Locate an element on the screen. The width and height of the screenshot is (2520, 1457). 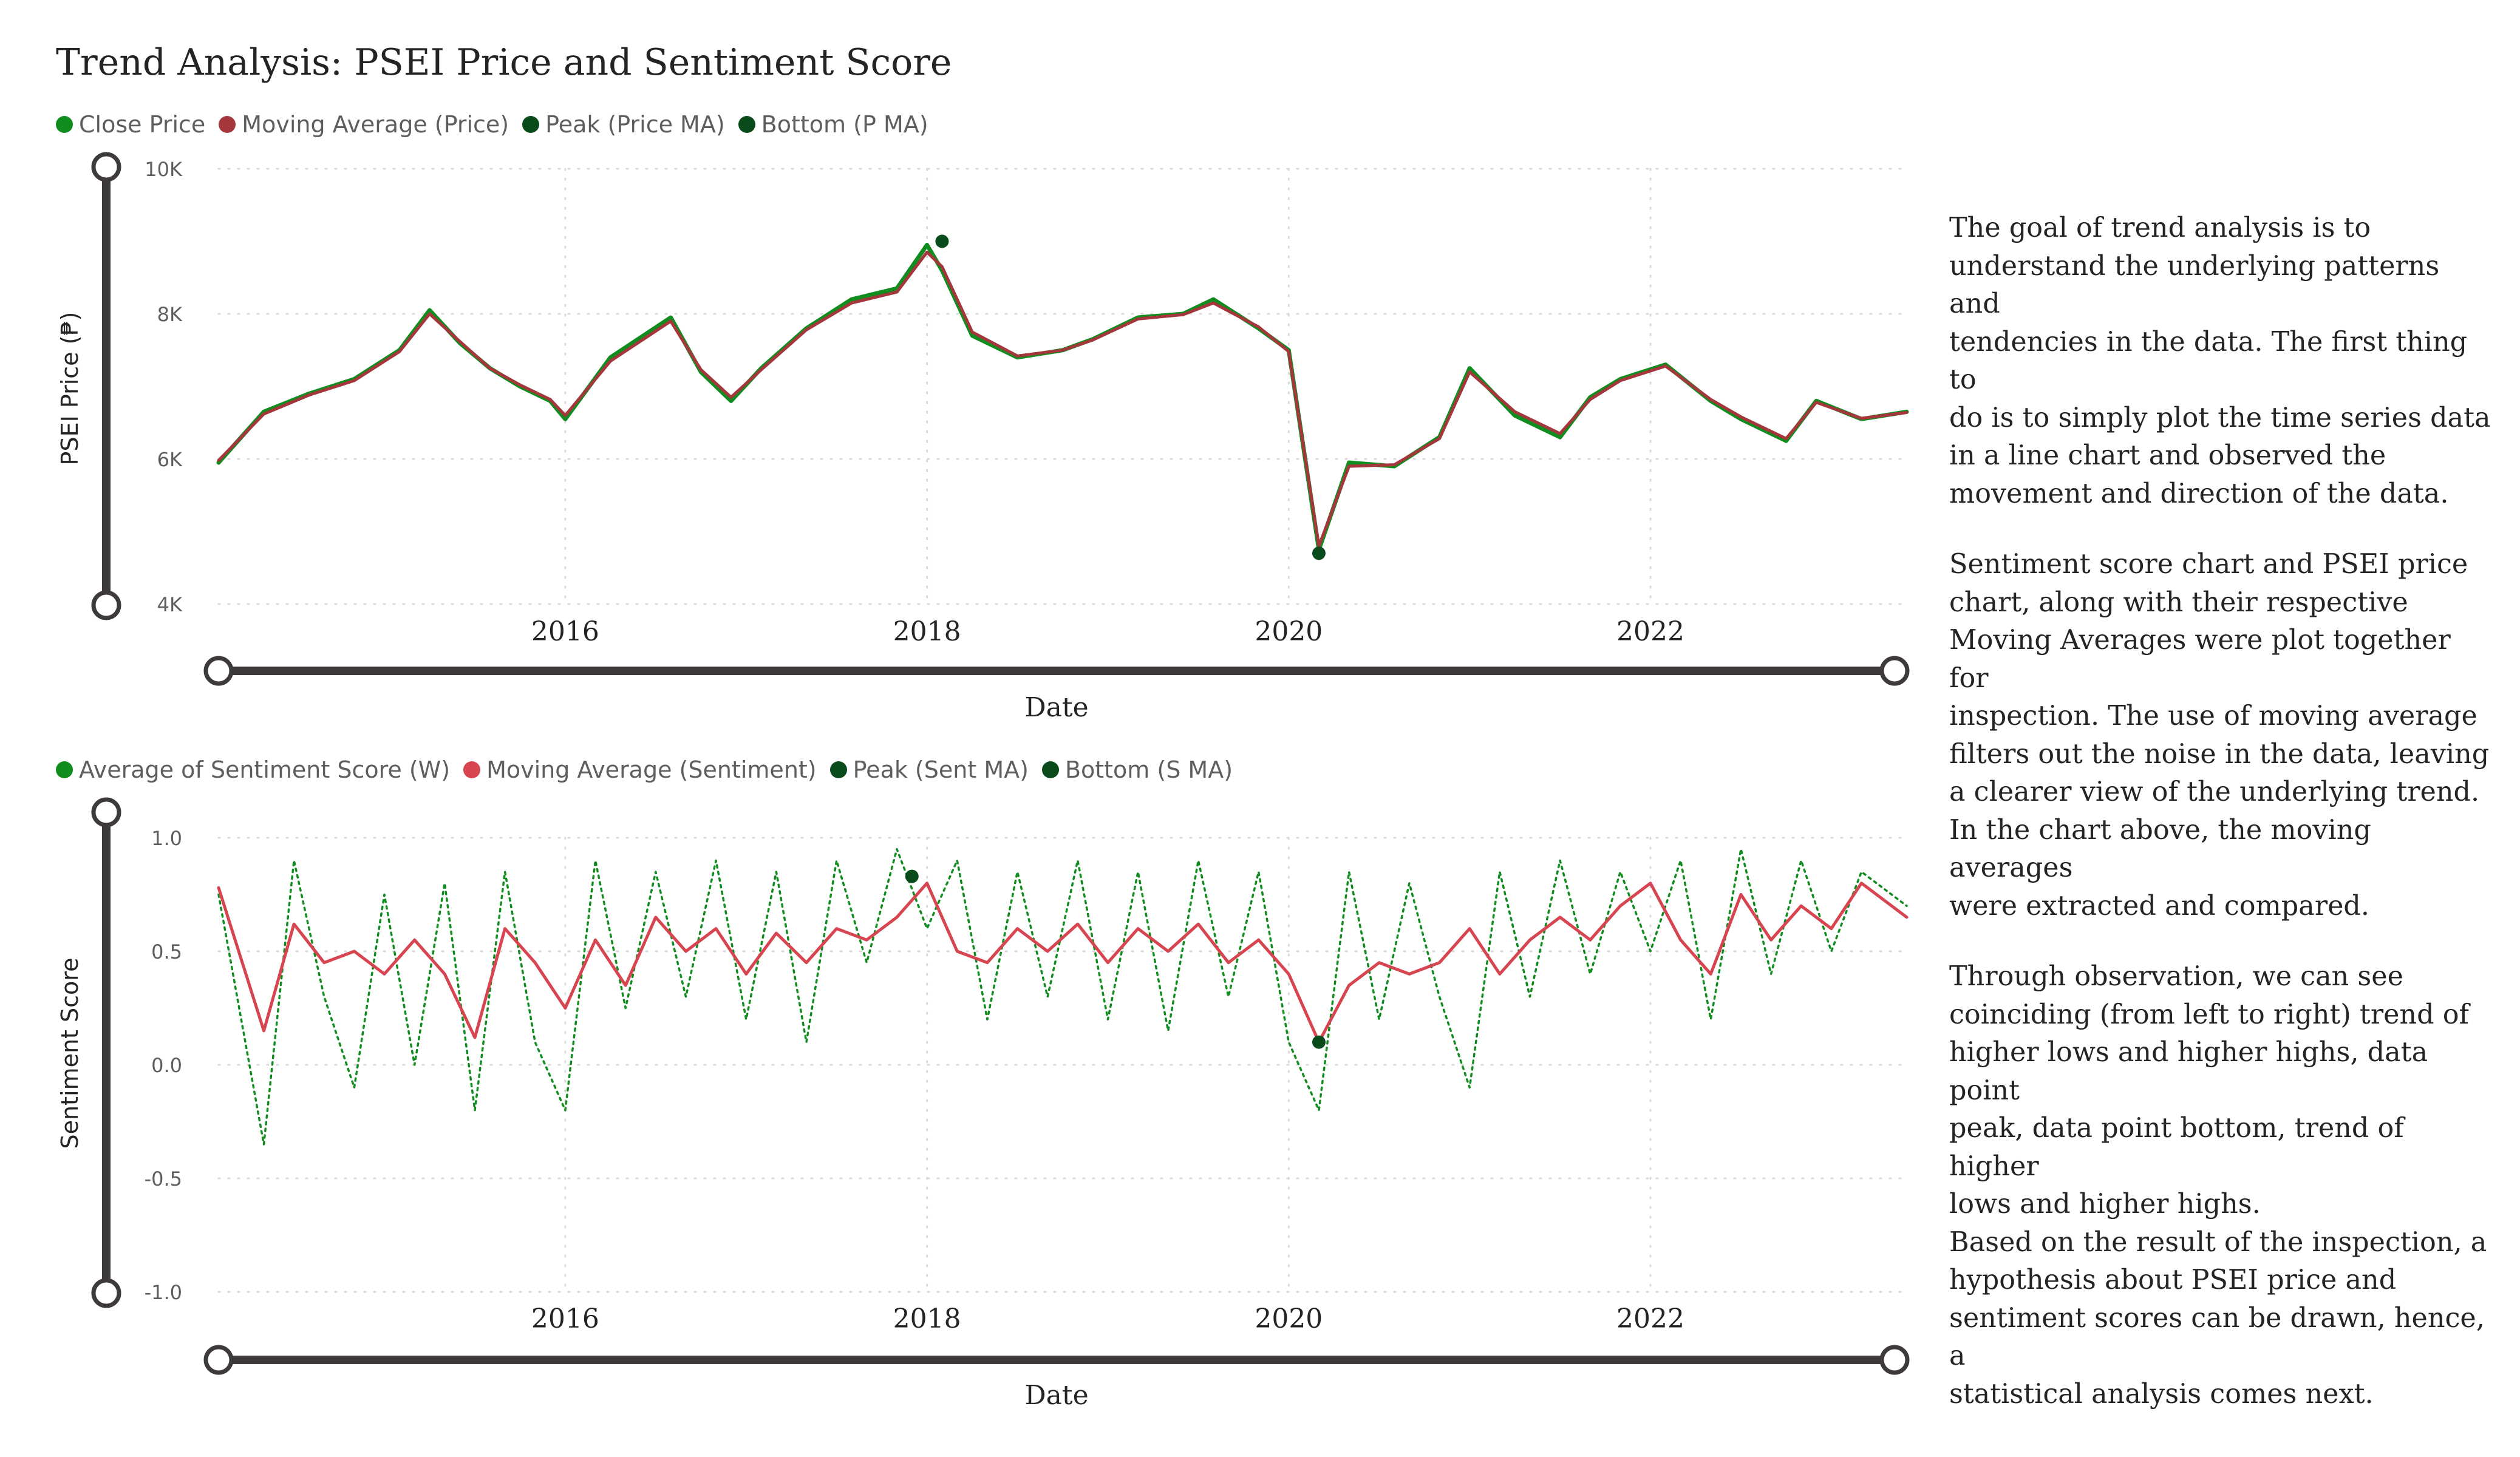
legend-item-sentiment-bottom: Bottom (S MA) is located at coordinates (1137, 769).